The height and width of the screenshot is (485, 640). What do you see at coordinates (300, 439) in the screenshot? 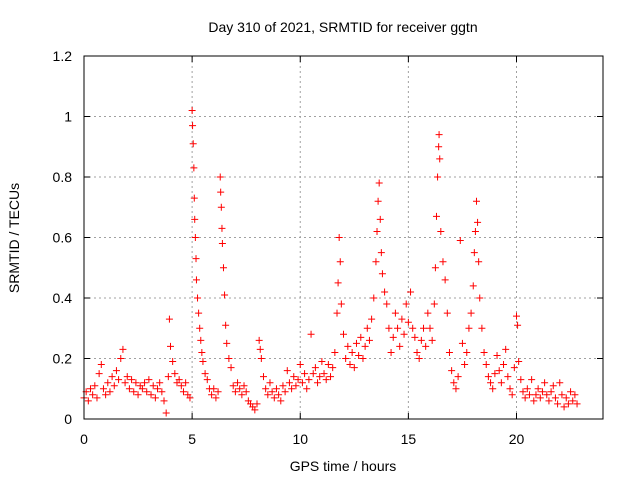
I see `x-tick-label: 10` at bounding box center [300, 439].